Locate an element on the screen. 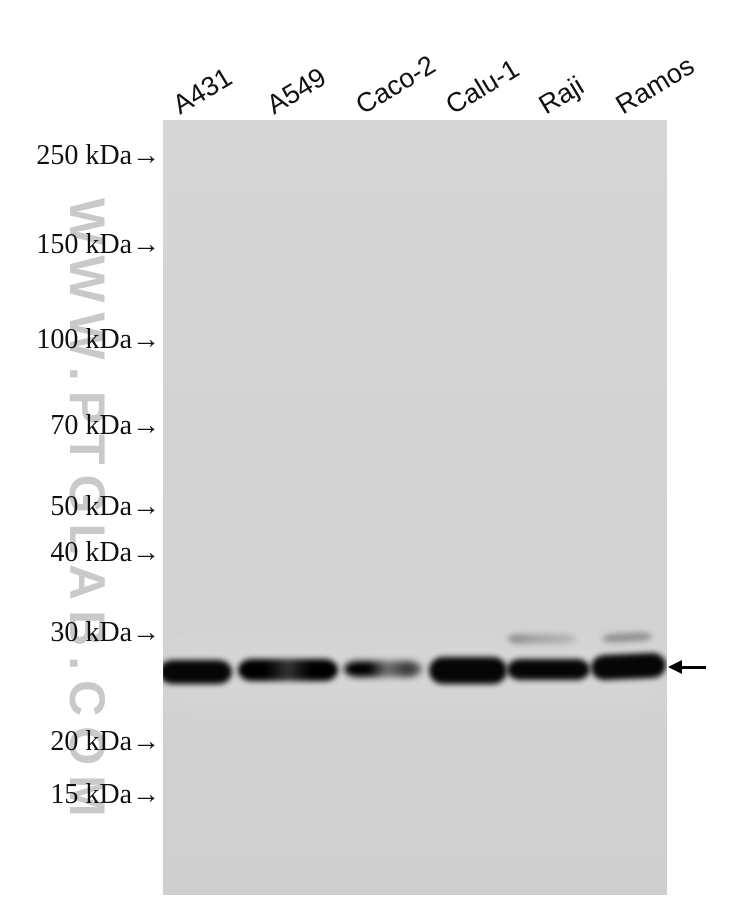  band-a431 is located at coordinates (197, 672).